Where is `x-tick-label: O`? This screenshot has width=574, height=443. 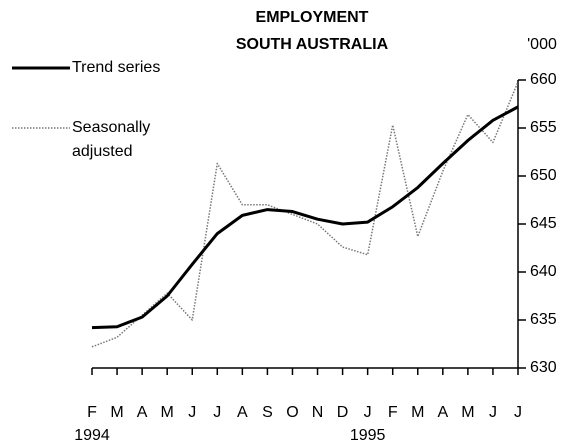 x-tick-label: O is located at coordinates (292, 412).